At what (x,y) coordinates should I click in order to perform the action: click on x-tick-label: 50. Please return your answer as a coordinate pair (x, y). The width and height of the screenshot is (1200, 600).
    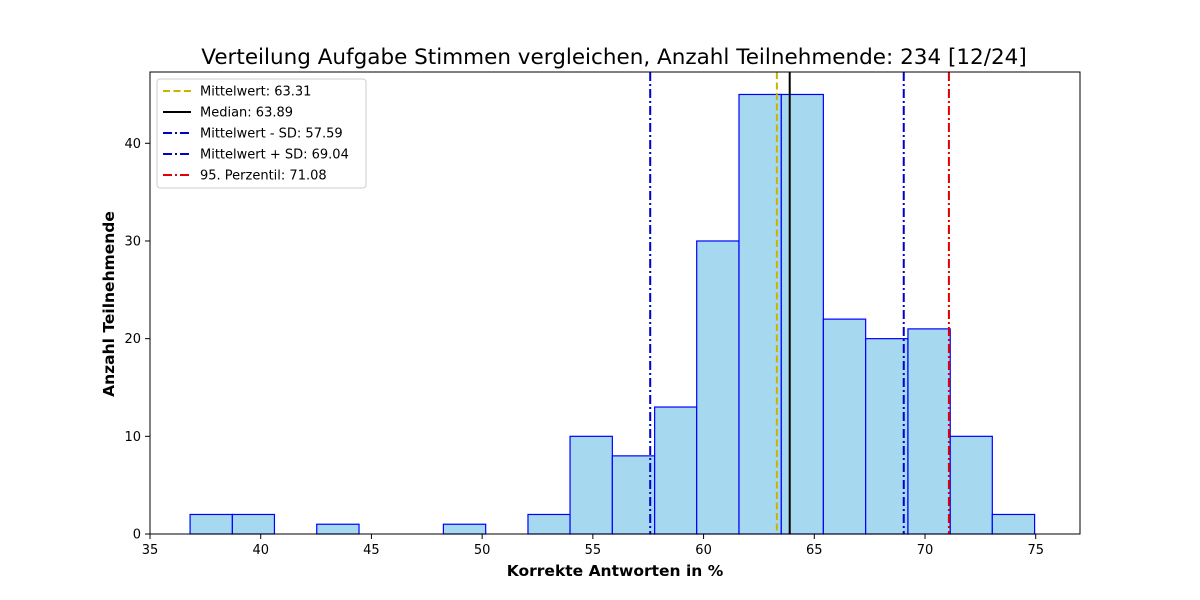
    Looking at the image, I should click on (482, 550).